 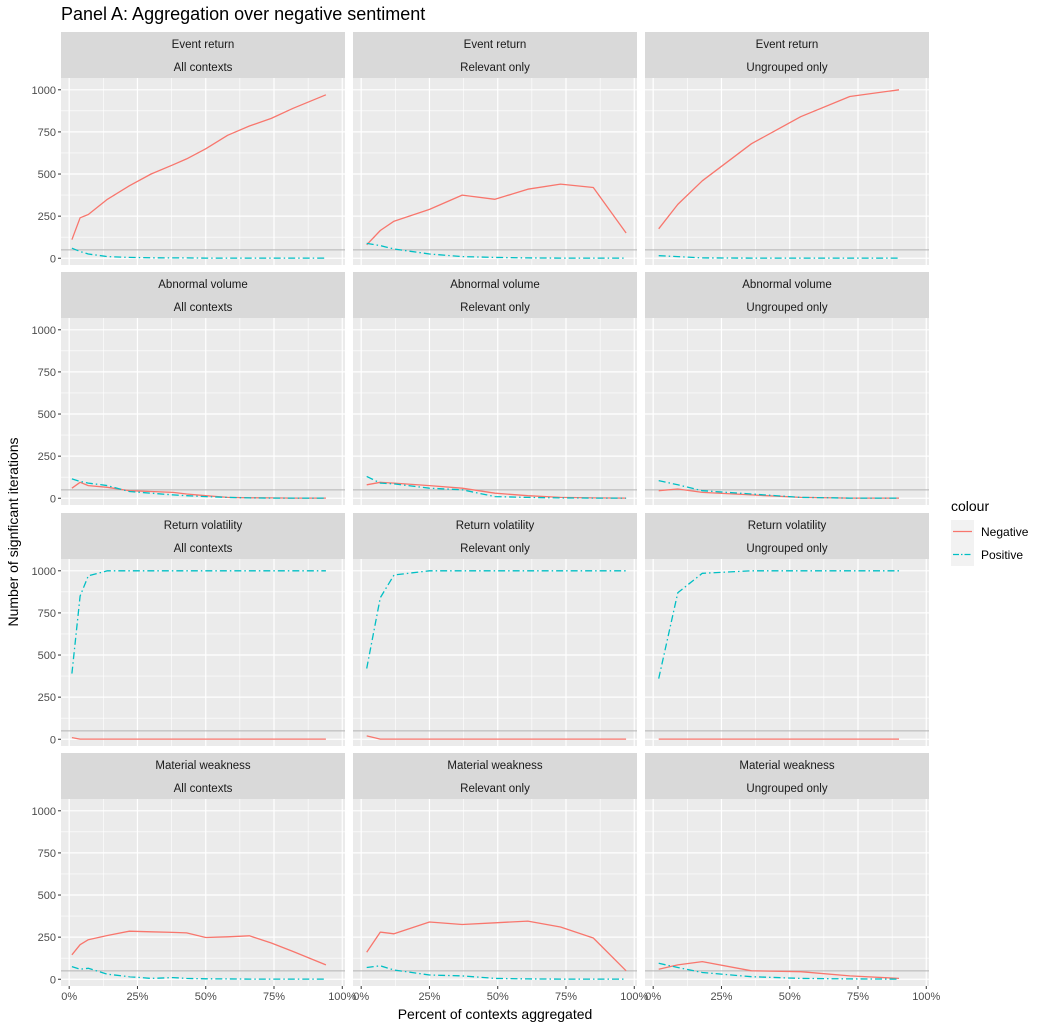 What do you see at coordinates (495, 148) in the screenshot?
I see `facet-panel: Event return Relevant only` at bounding box center [495, 148].